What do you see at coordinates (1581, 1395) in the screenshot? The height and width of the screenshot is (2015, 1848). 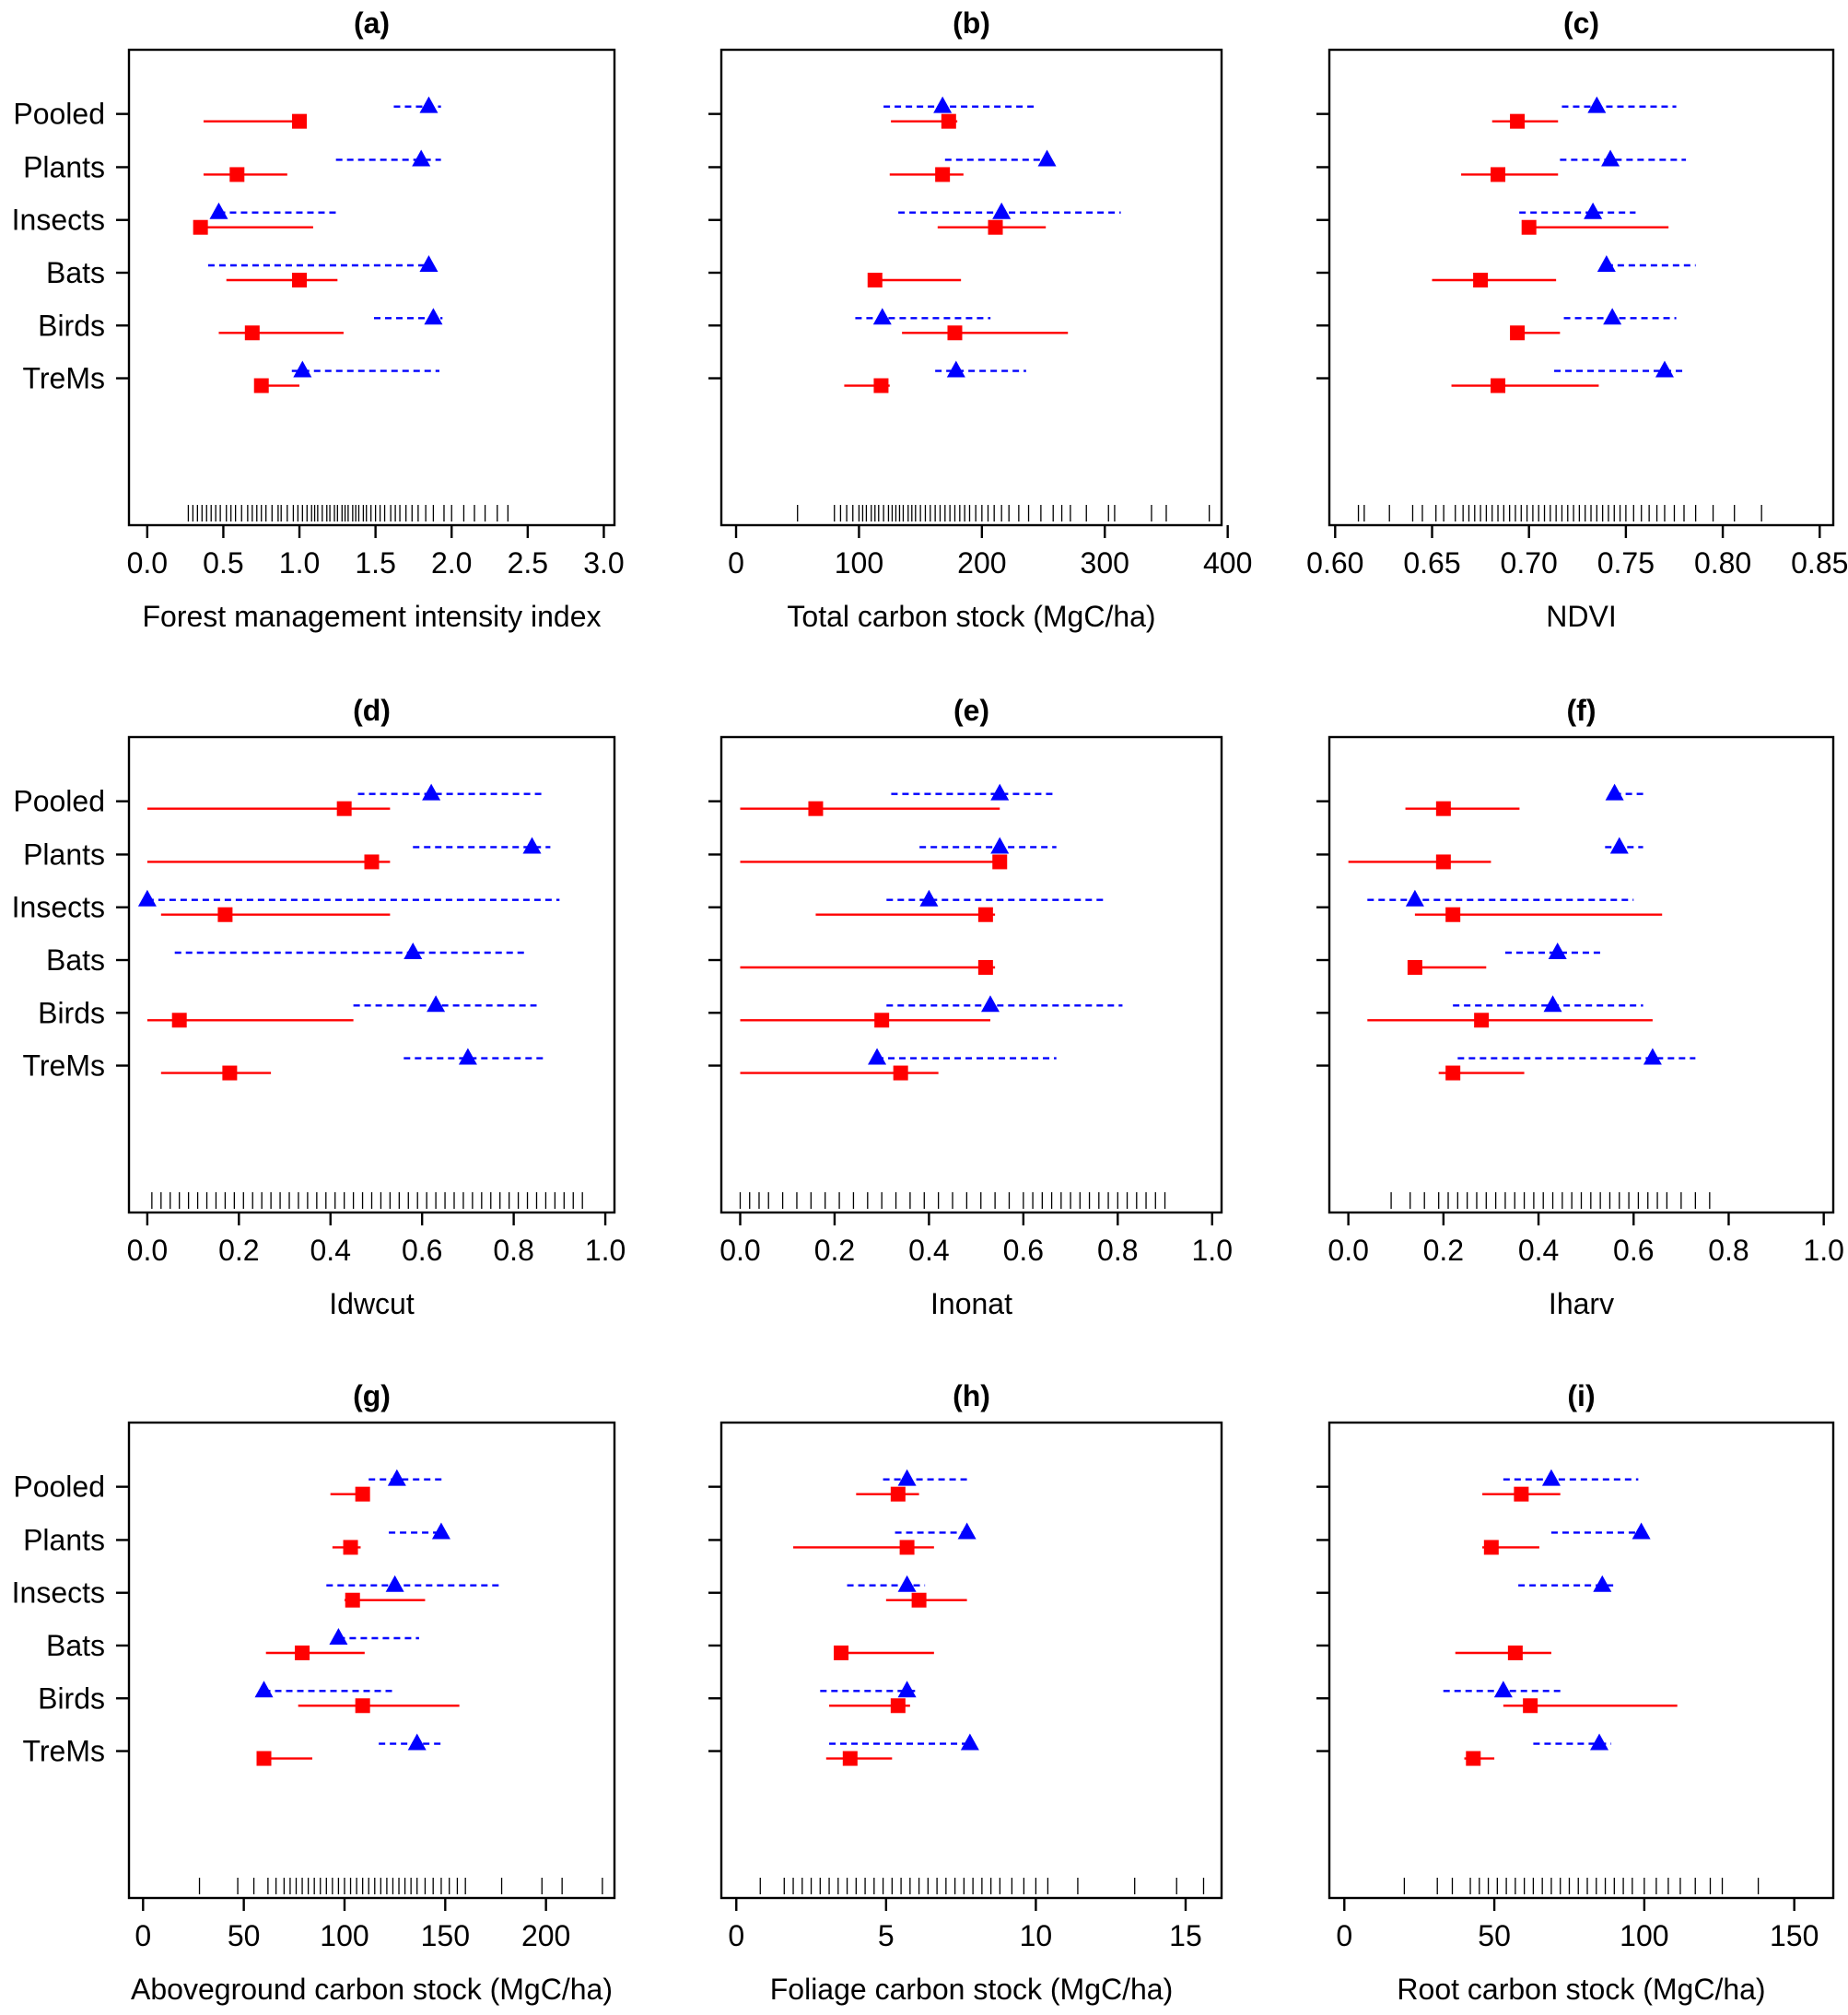 I see `panel-title: (i)` at bounding box center [1581, 1395].